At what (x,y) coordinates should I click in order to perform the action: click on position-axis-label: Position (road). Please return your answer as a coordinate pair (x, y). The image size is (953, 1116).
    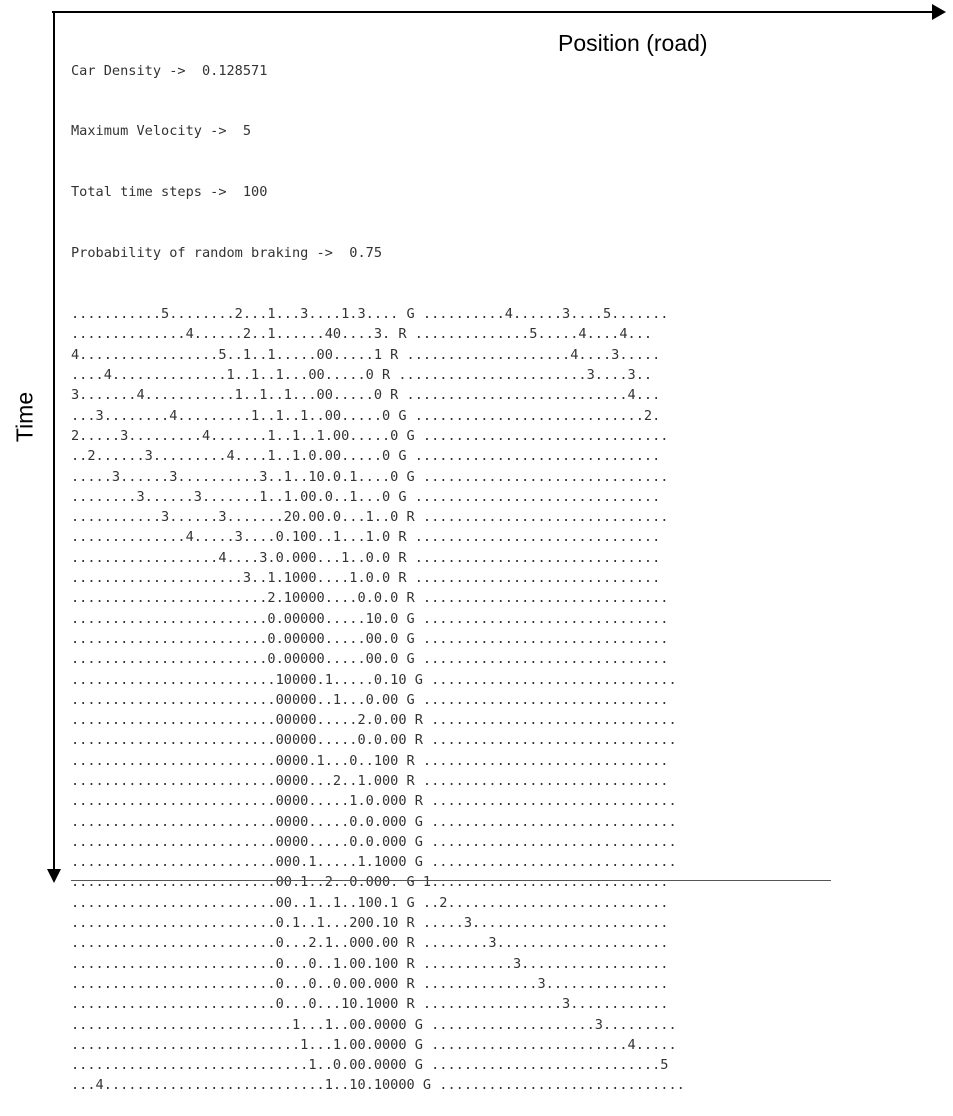
    Looking at the image, I should click on (633, 43).